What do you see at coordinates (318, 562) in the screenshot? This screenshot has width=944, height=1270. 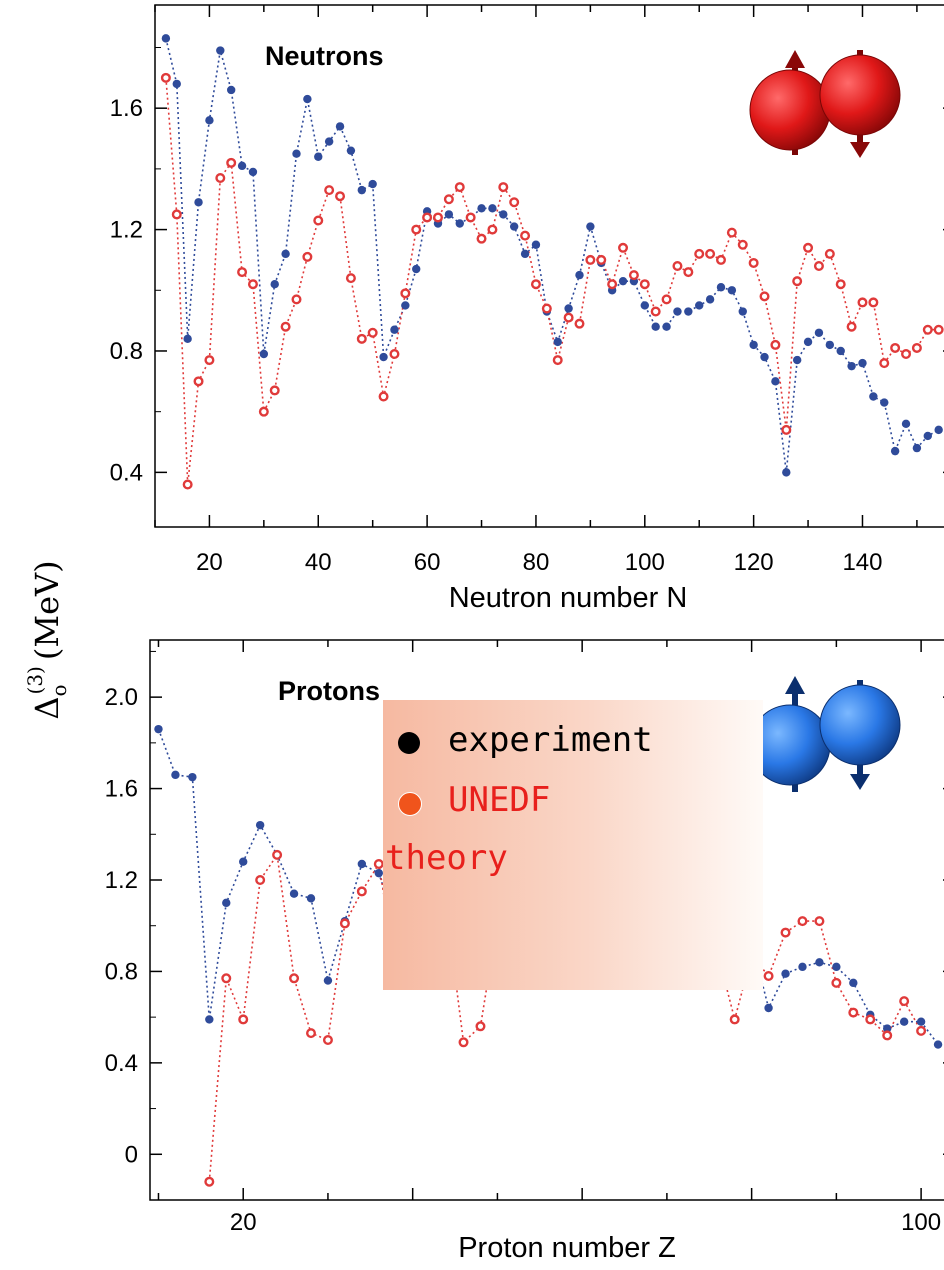 I see `neutrons-x-tick-label: 40` at bounding box center [318, 562].